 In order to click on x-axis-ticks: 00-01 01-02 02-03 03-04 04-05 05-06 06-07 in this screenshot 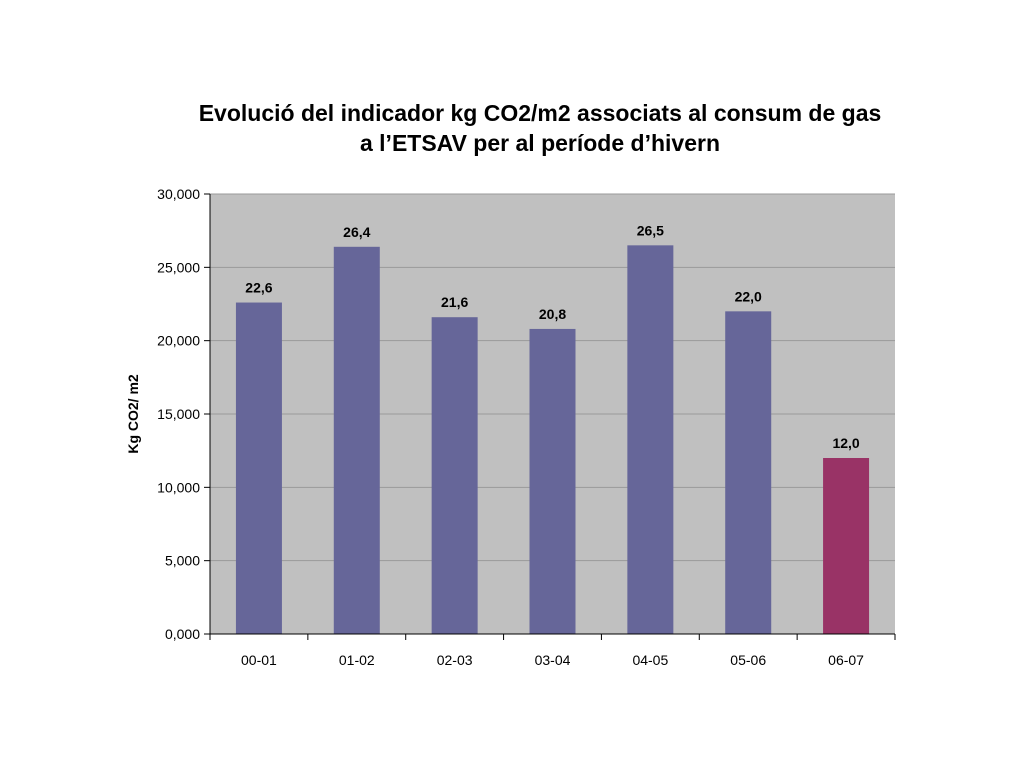, I will do `click(552, 651)`.